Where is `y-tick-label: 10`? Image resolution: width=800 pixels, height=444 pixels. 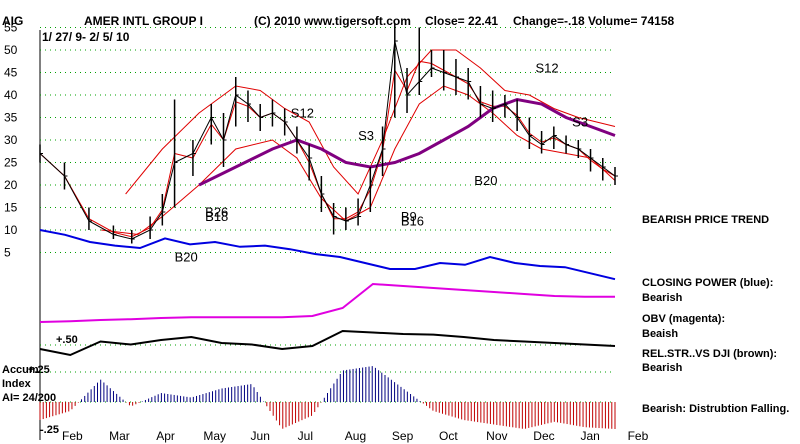 y-tick-label: 10 is located at coordinates (11, 230).